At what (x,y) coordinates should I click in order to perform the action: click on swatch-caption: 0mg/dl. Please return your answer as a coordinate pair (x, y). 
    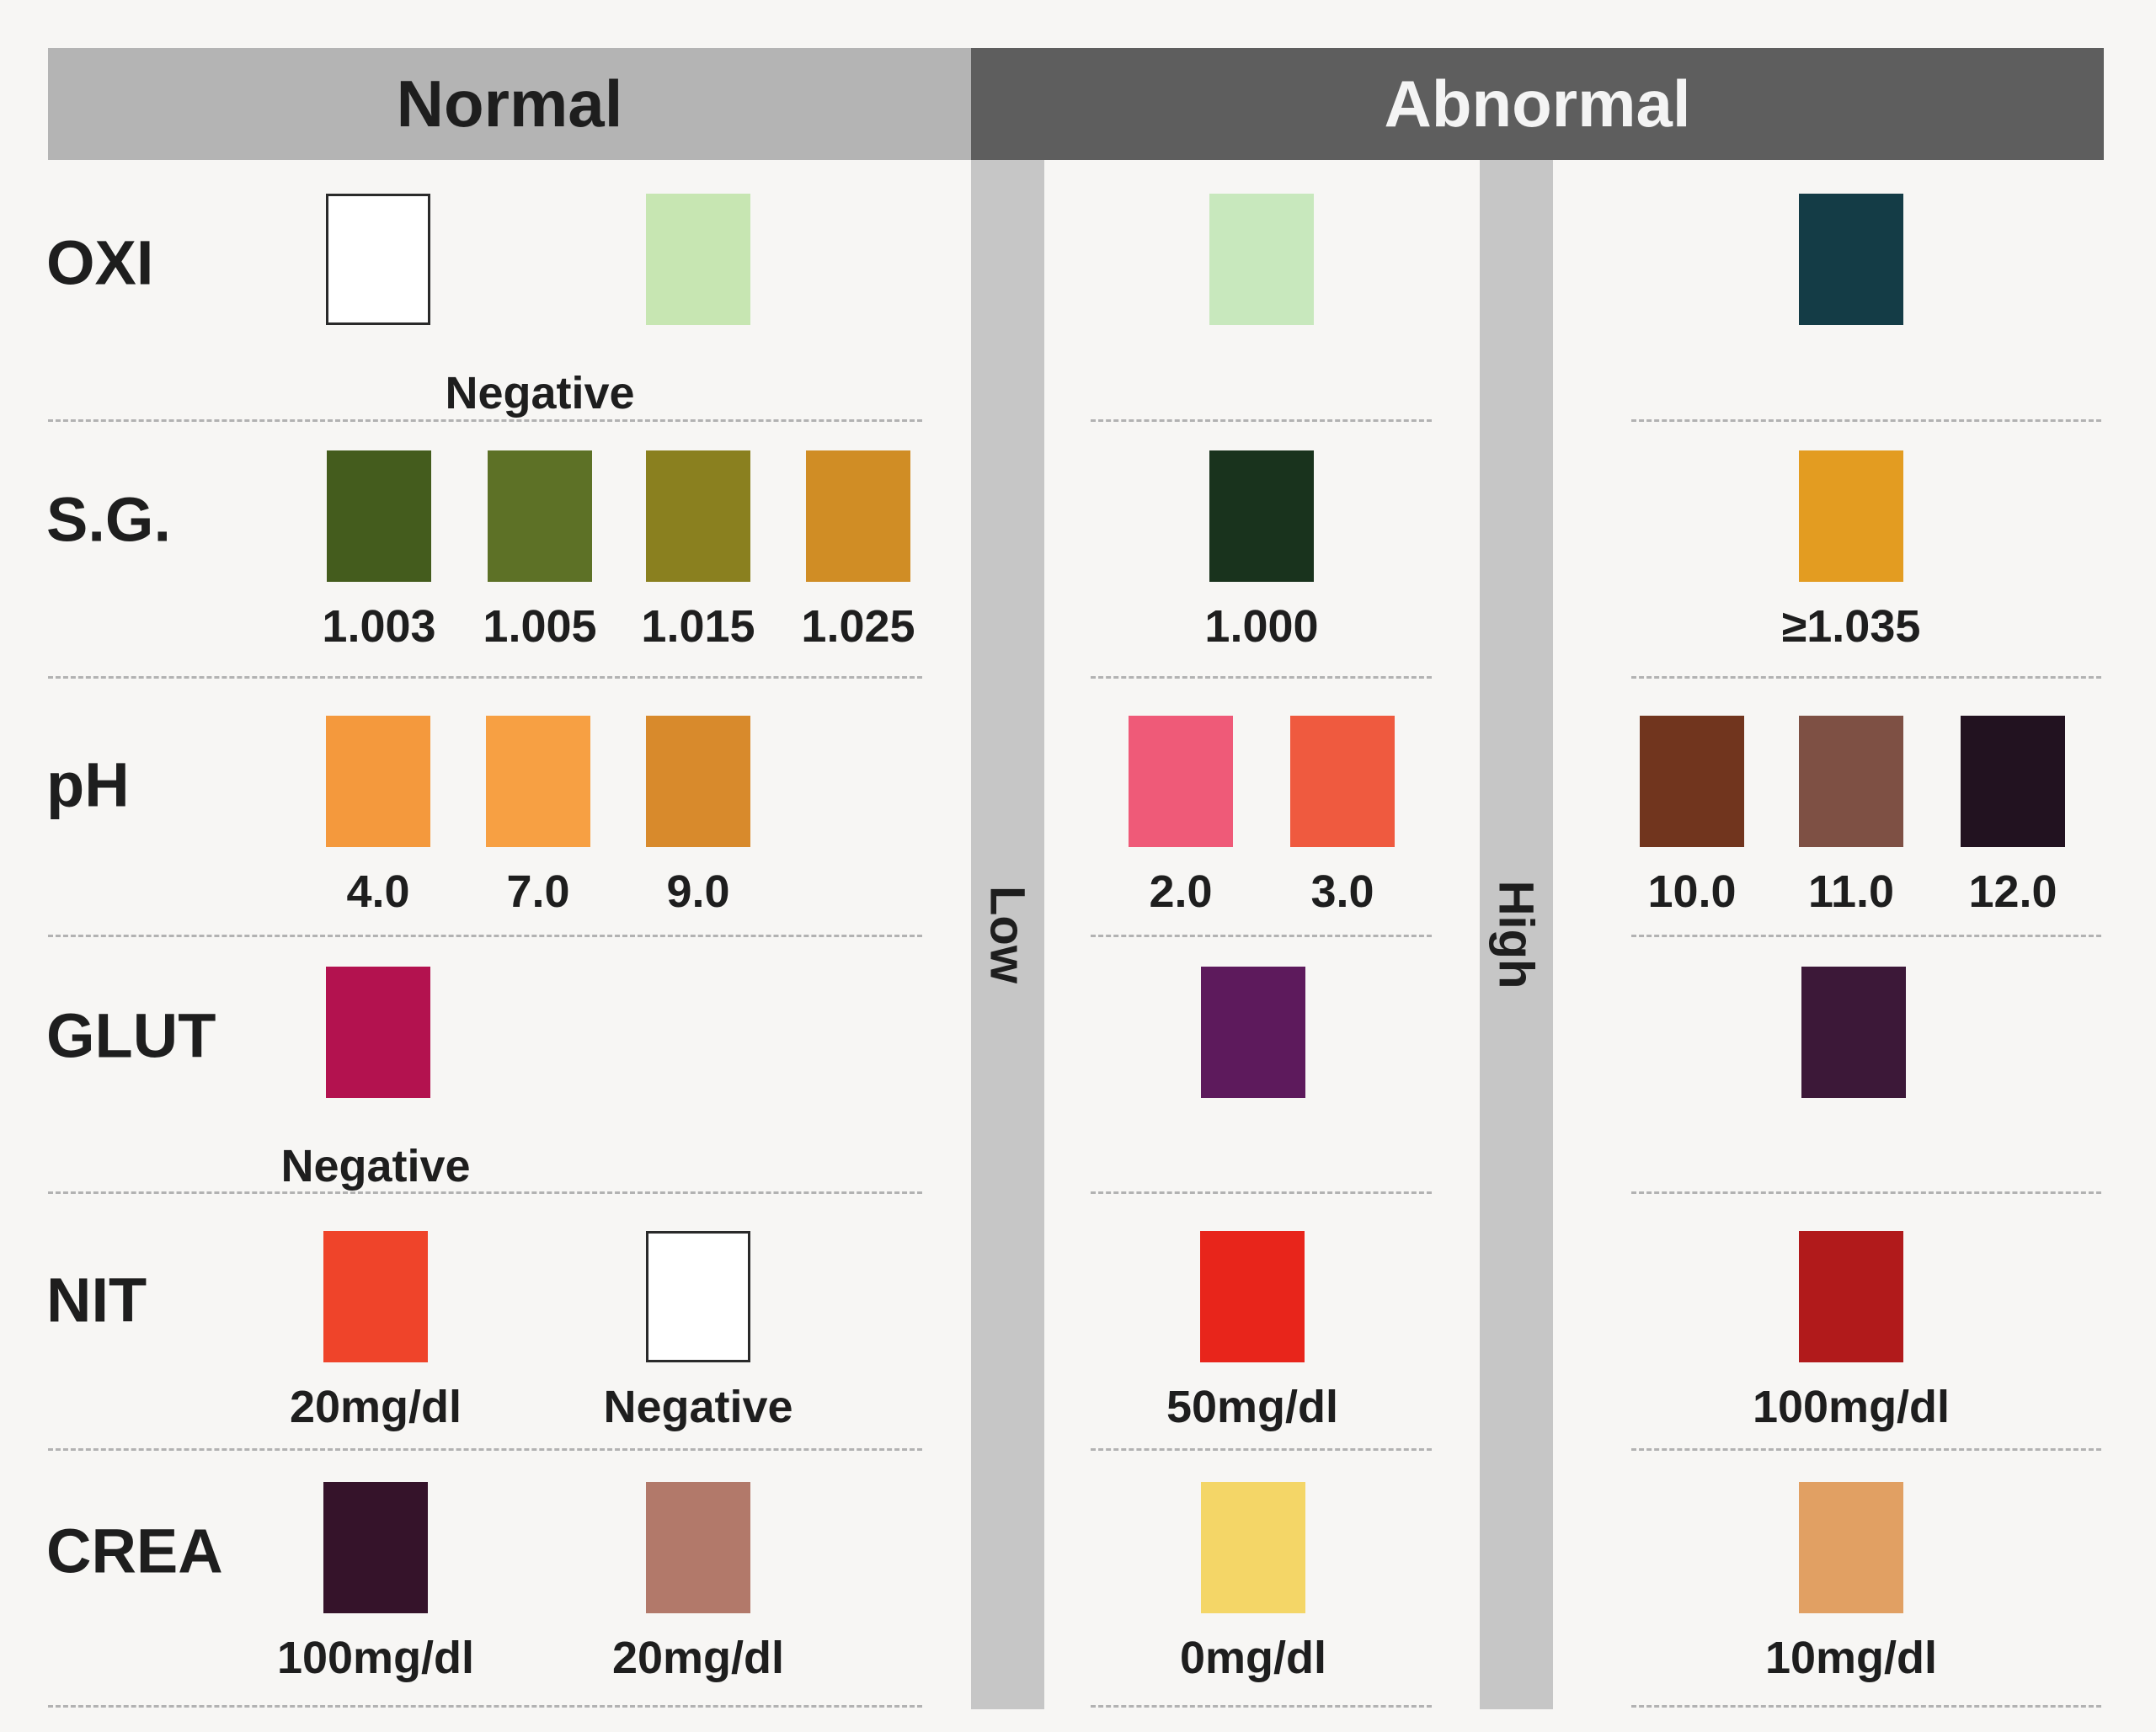
    Looking at the image, I should click on (1253, 1658).